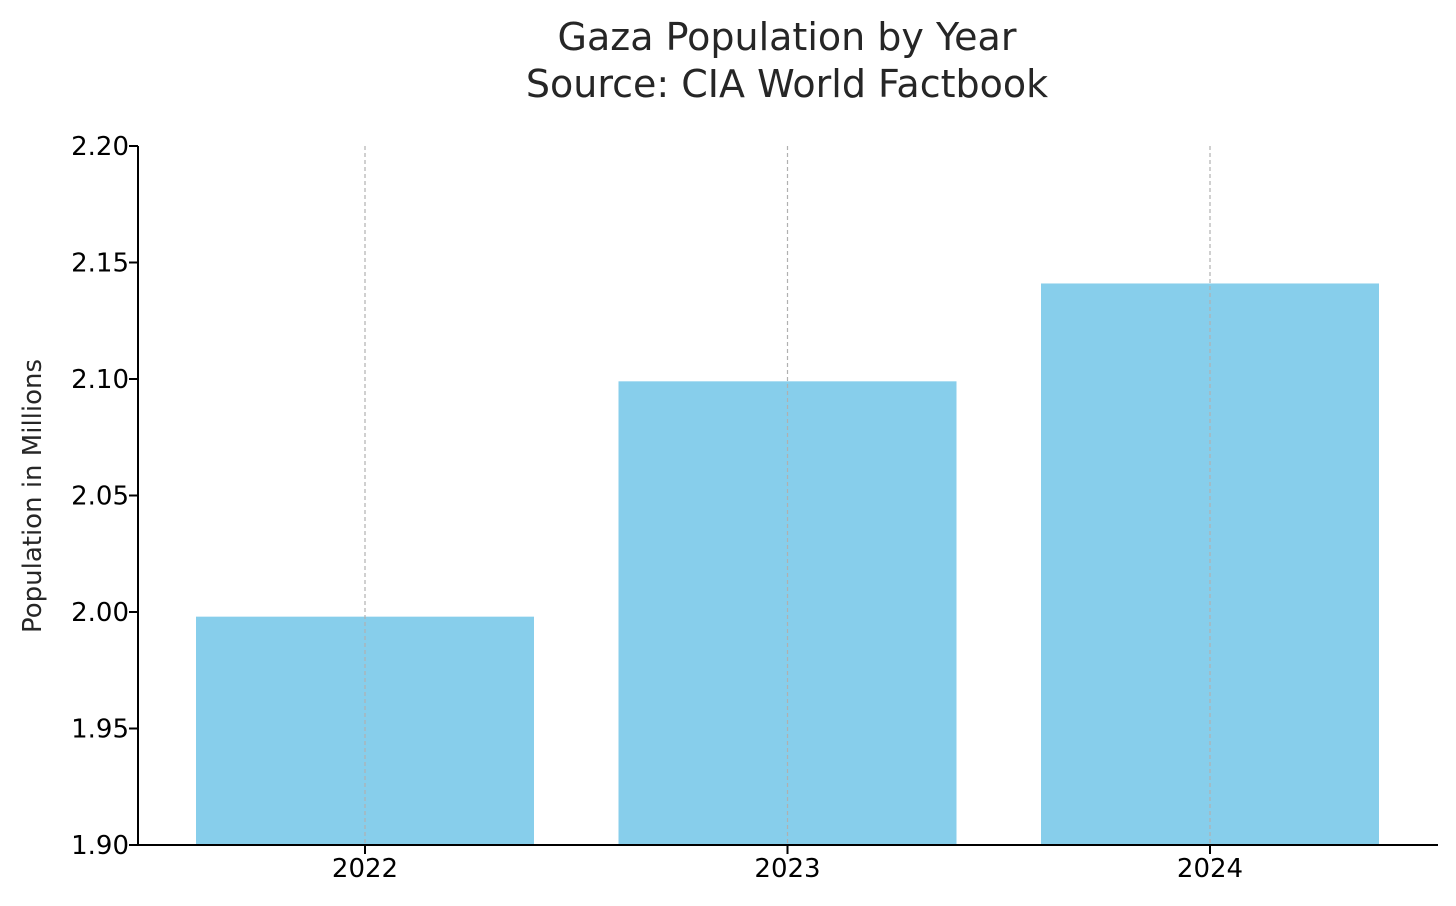 Image resolution: width=1456 pixels, height=906 pixels. Describe the element at coordinates (787, 613) in the screenshot. I see `bar-2023` at that location.